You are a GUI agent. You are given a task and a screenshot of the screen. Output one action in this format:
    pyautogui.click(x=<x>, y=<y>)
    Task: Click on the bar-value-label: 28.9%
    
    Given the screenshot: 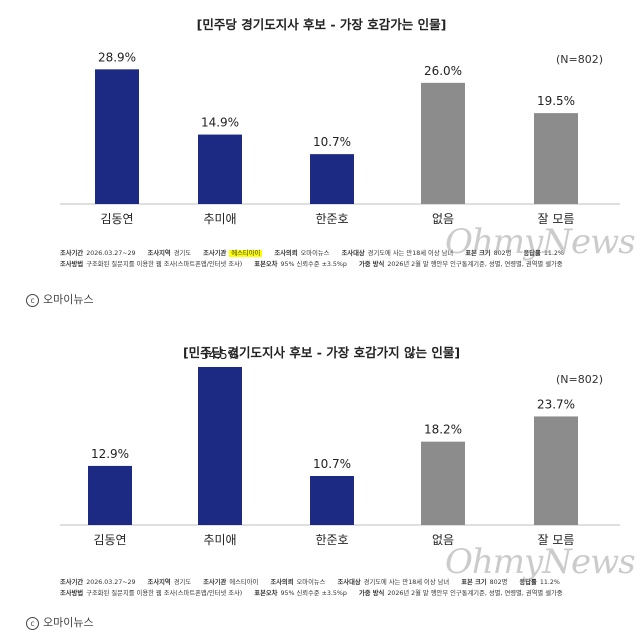 What is the action you would take?
    pyautogui.click(x=117, y=57)
    